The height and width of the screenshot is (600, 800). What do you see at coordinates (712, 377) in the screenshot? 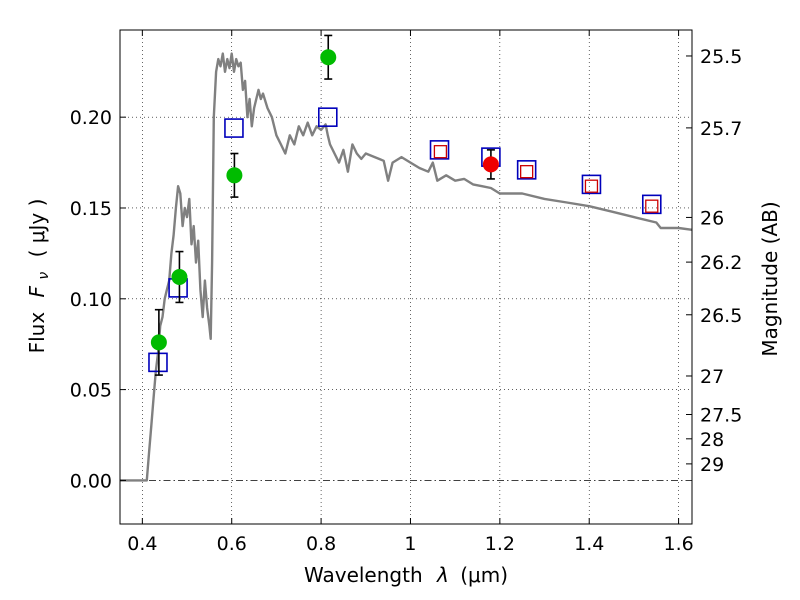
I see `magnitude-tick-label: 27` at bounding box center [712, 377].